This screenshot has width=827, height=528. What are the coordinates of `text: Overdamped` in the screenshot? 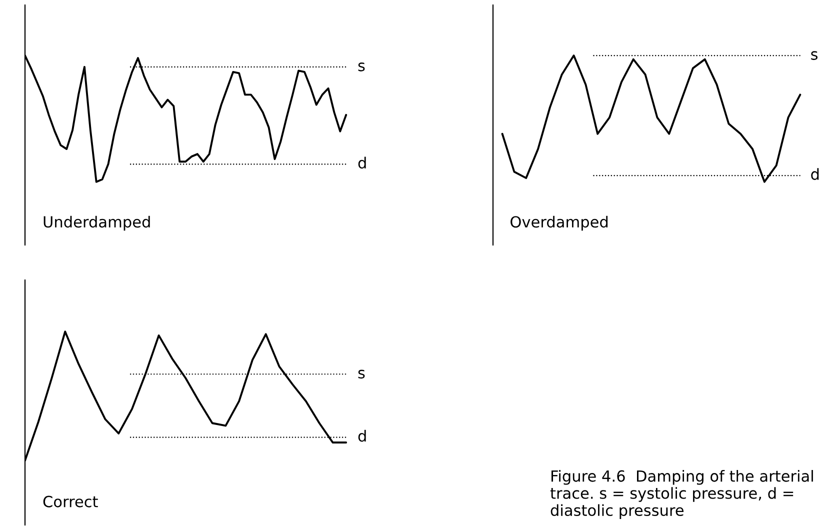 It's located at (559, 223).